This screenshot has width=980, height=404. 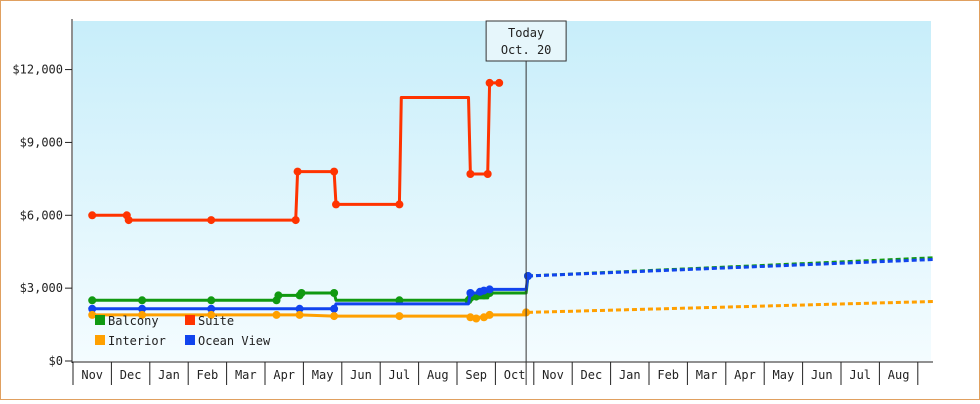 I want to click on legend-label: Suite, so click(x=216, y=321).